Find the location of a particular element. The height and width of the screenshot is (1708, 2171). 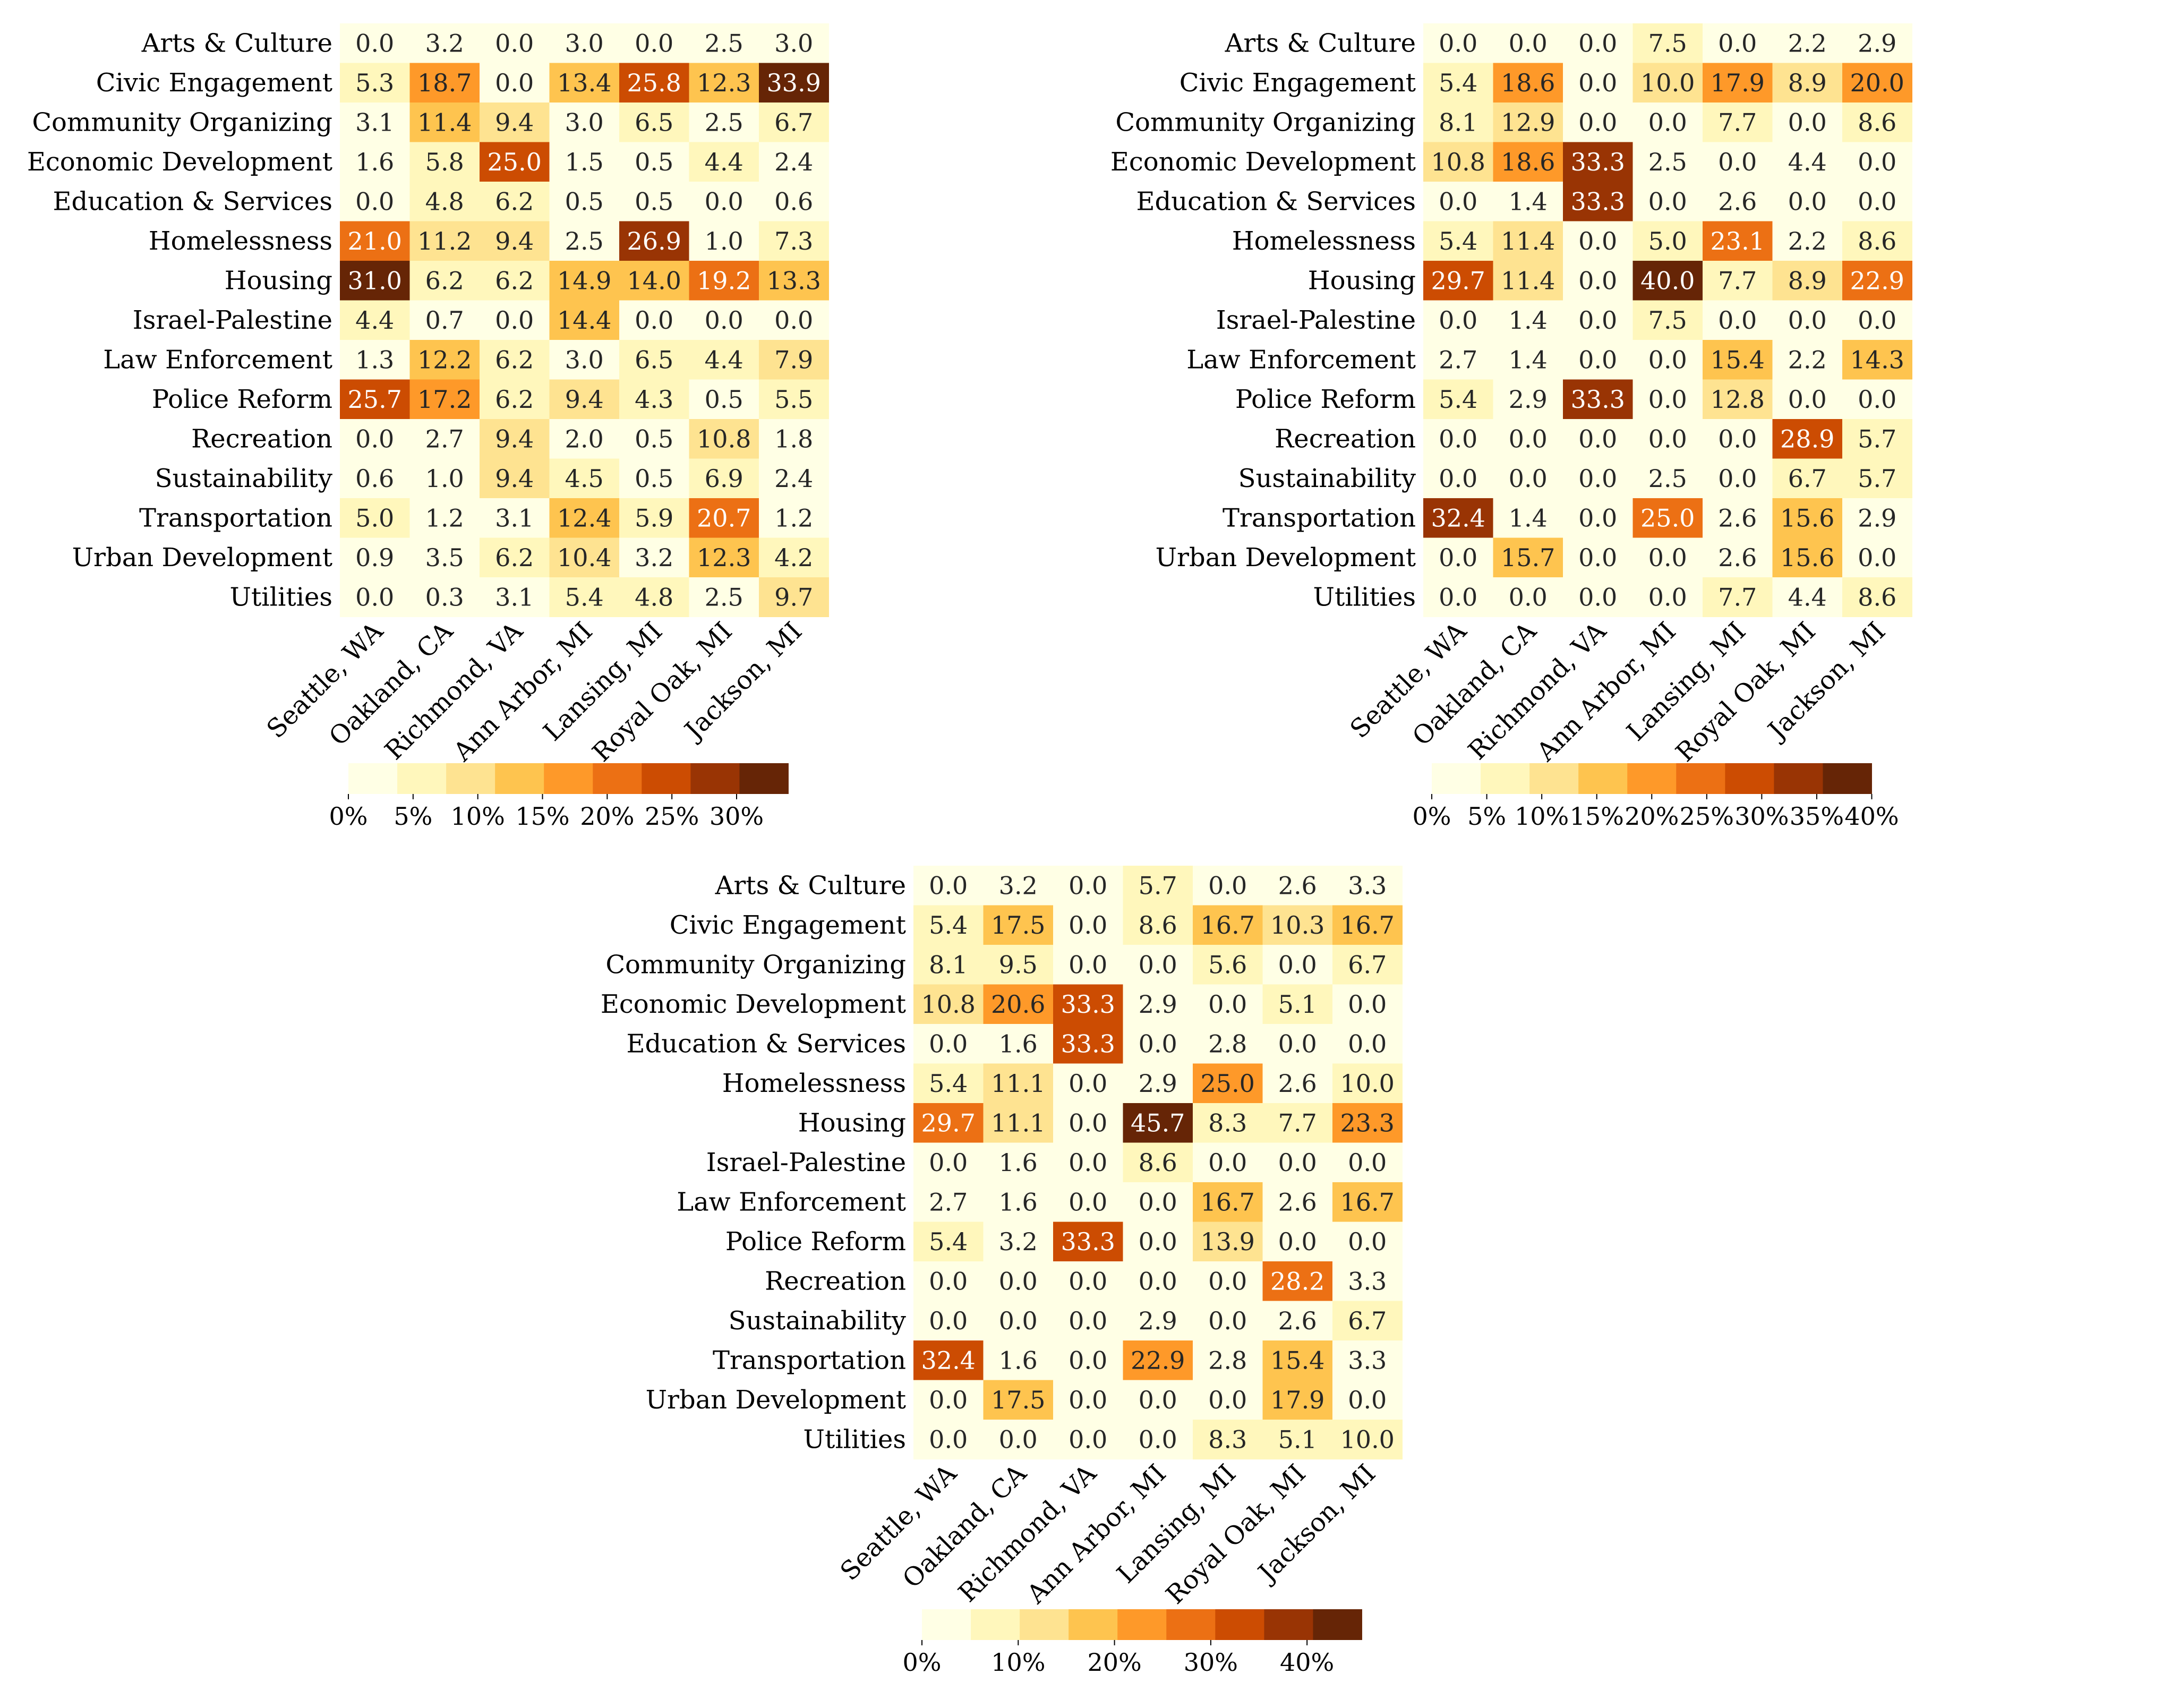

cell-value-label: 8.1 is located at coordinates (1458, 122).